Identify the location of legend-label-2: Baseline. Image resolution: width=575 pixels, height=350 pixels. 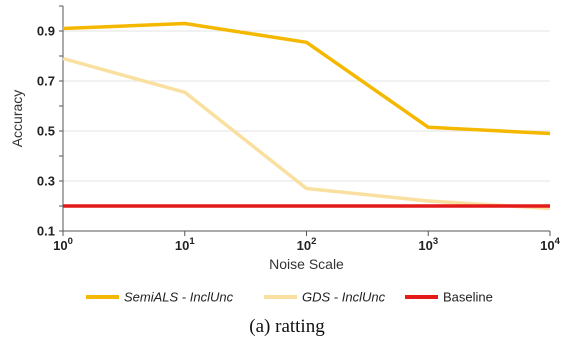
(468, 297).